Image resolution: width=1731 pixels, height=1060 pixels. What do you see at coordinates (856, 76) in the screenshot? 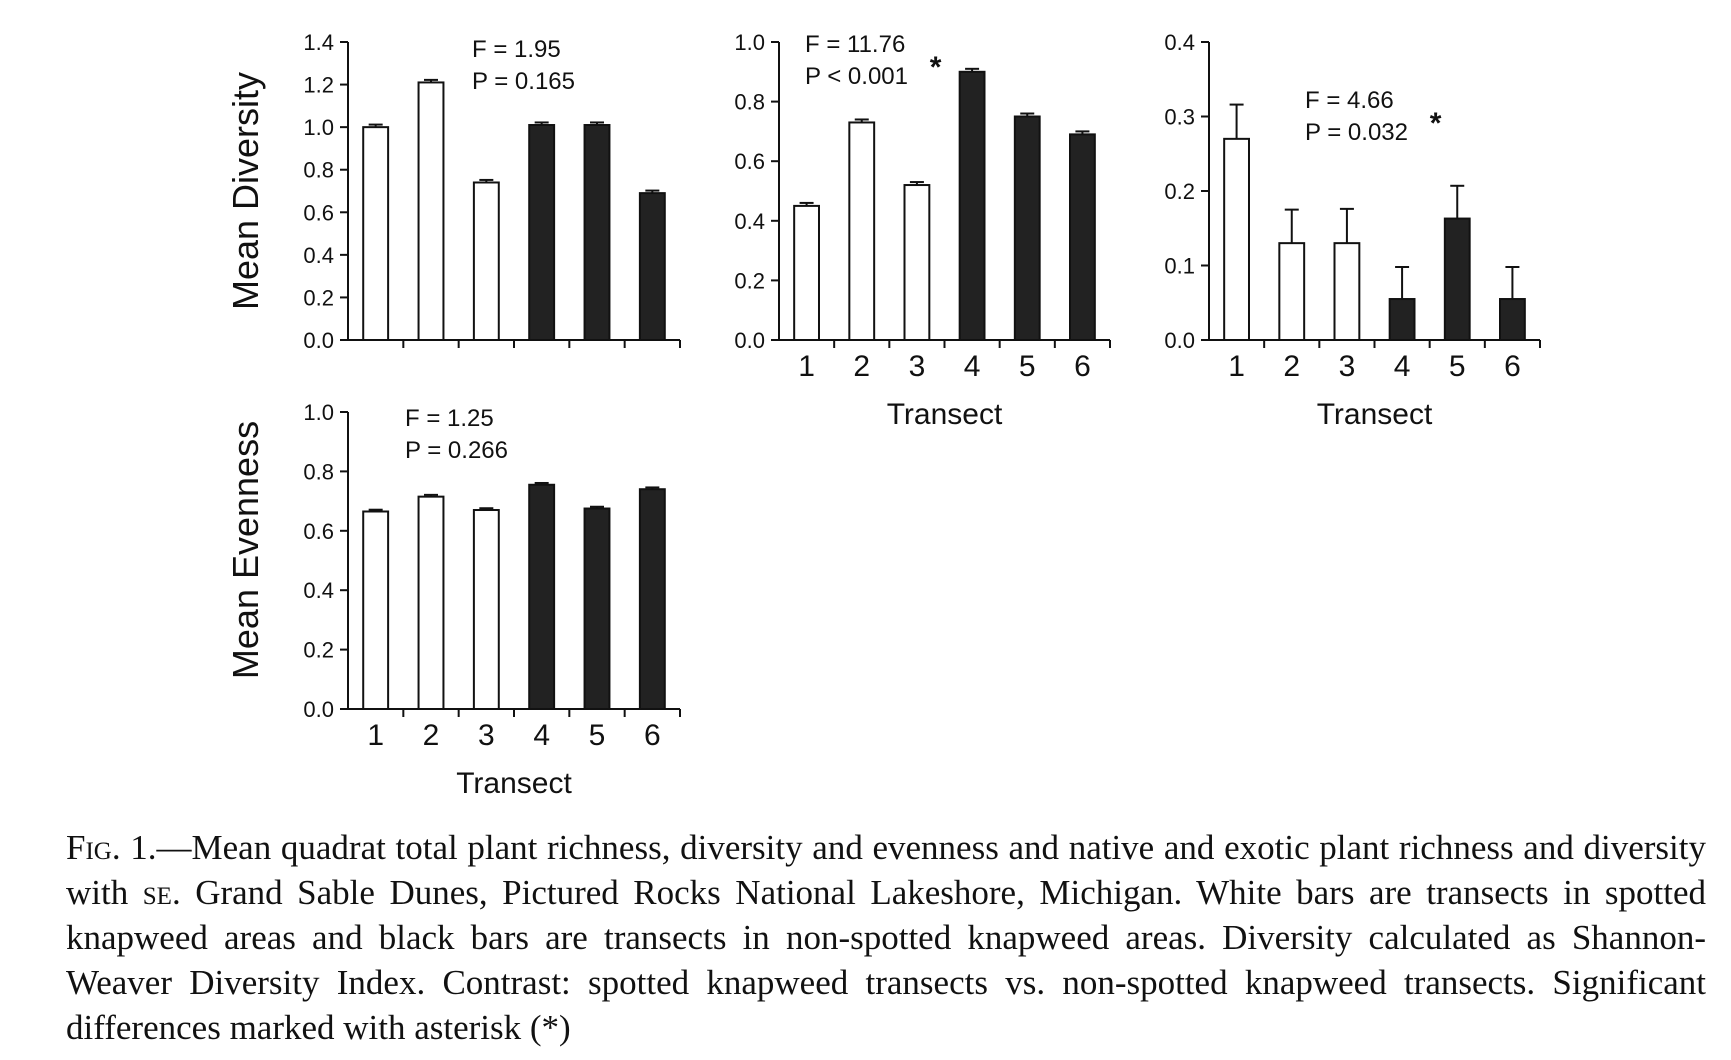
I see `stat-p-value: P < 0.001` at bounding box center [856, 76].